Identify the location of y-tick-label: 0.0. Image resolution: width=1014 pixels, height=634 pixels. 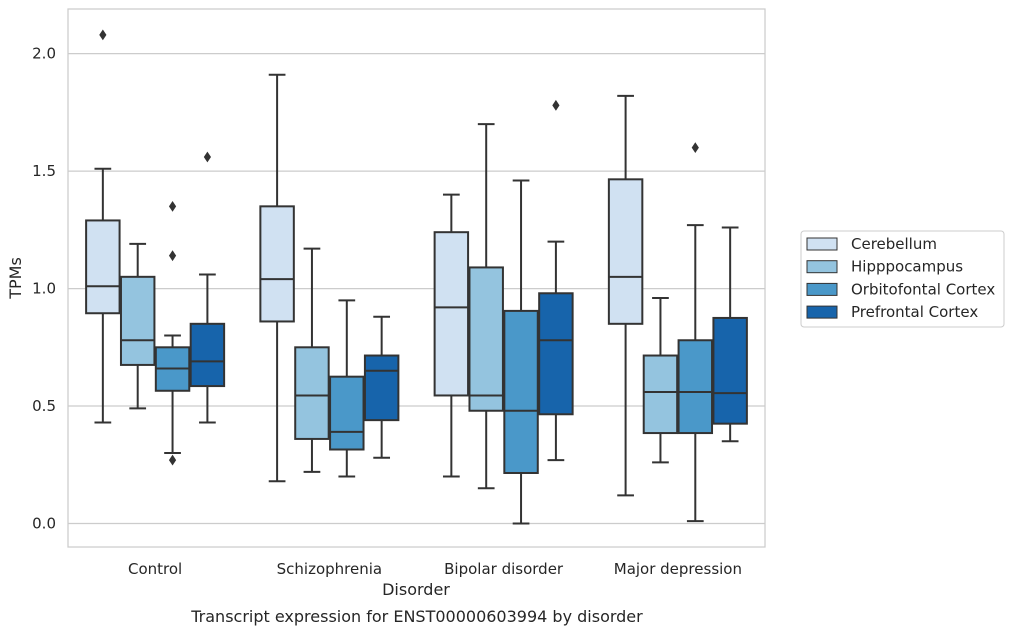
(44, 524).